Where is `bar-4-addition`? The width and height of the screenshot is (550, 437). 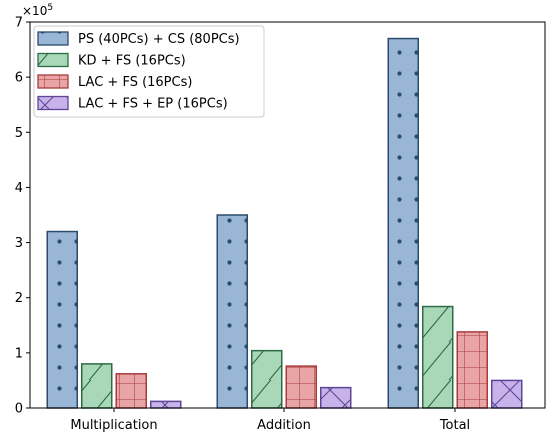
bar-4-addition is located at coordinates (336, 397).